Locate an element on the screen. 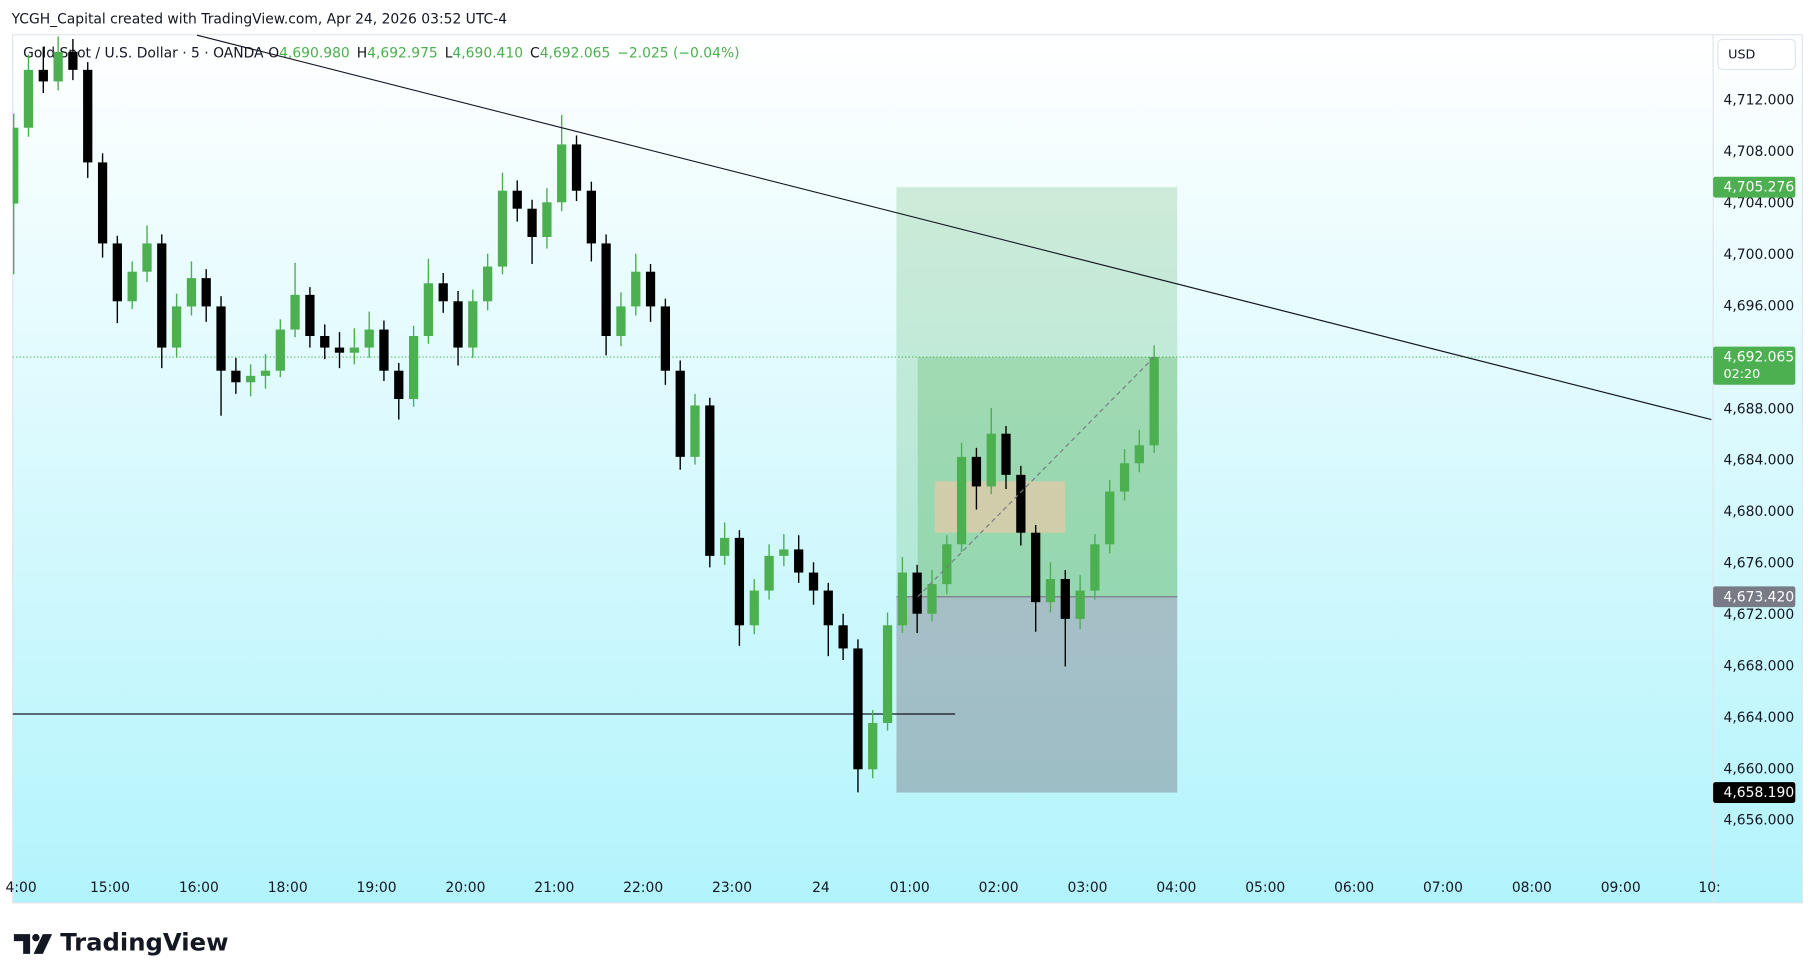  ohlc-tag: C is located at coordinates (535, 53).